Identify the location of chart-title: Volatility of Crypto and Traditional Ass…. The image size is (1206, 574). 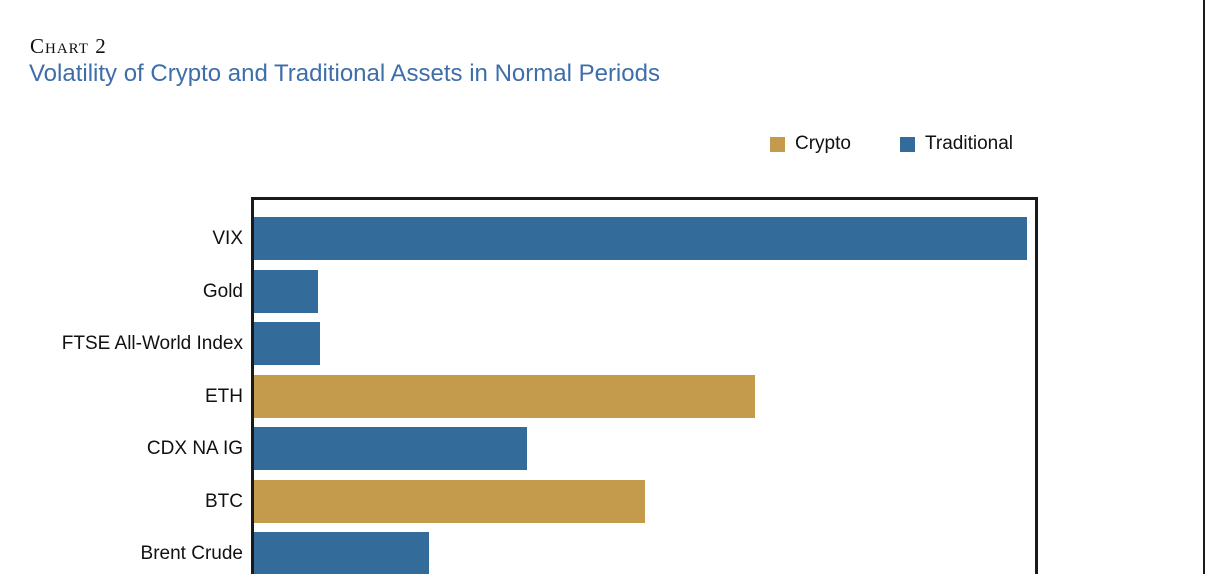
(344, 73).